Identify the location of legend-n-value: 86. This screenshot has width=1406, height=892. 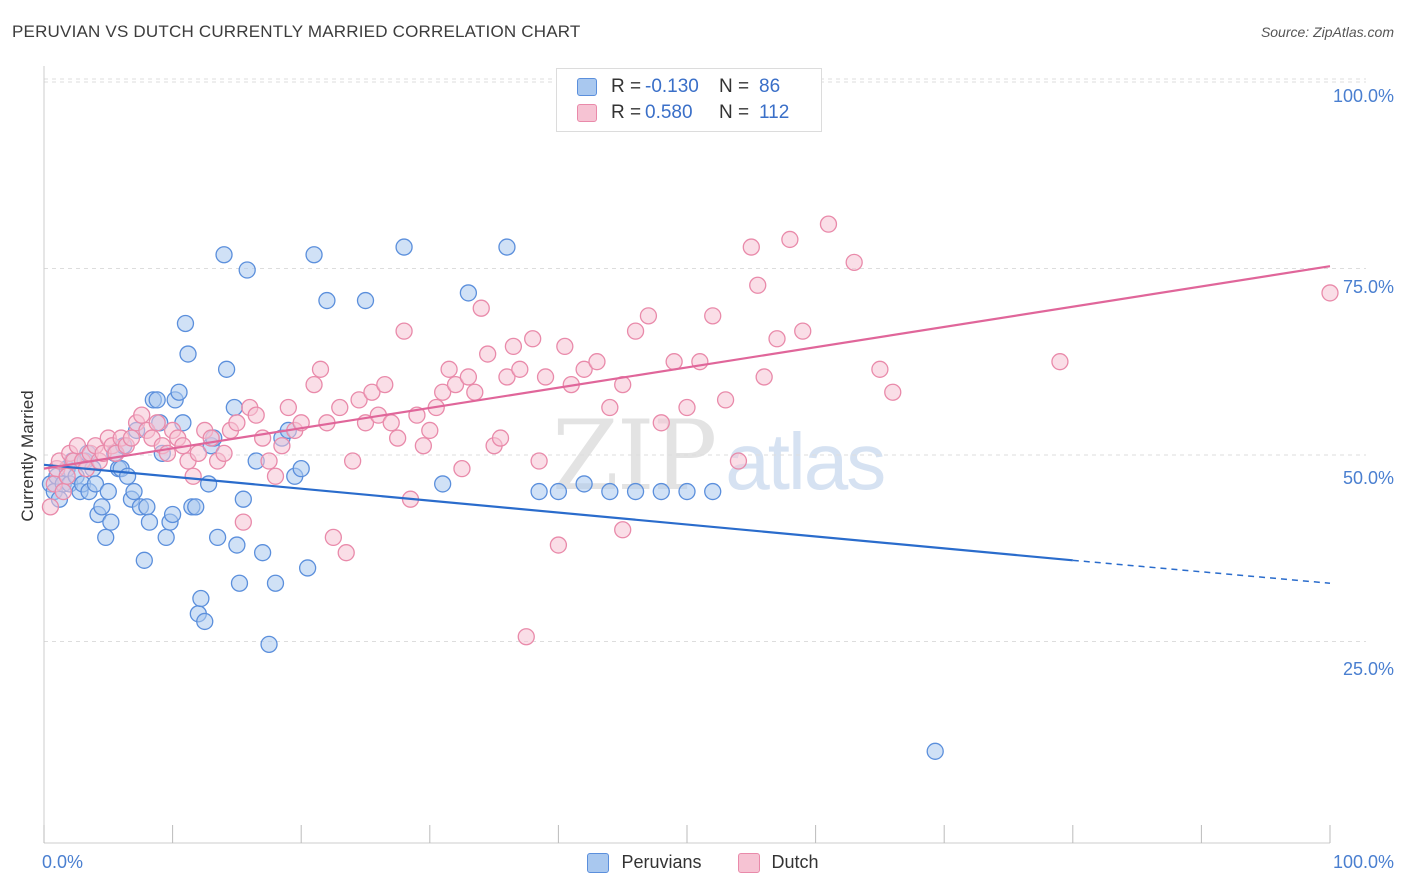
(770, 86).